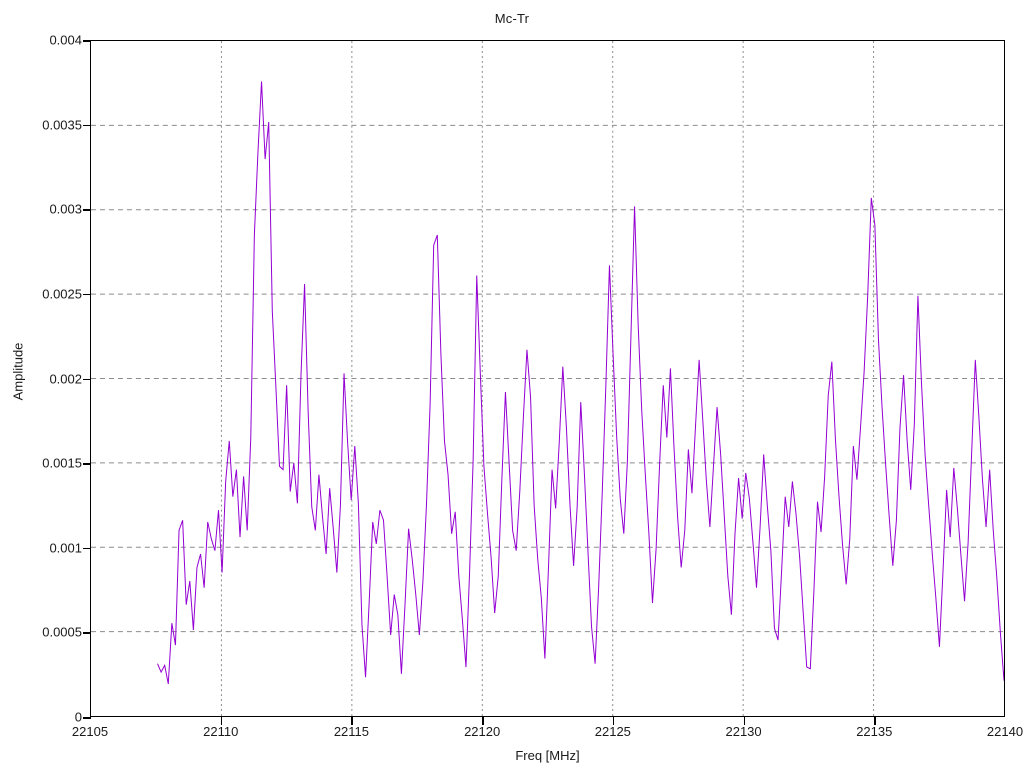 The width and height of the screenshot is (1024, 768). What do you see at coordinates (62, 632) in the screenshot?
I see `y-tick-label: 0.0005` at bounding box center [62, 632].